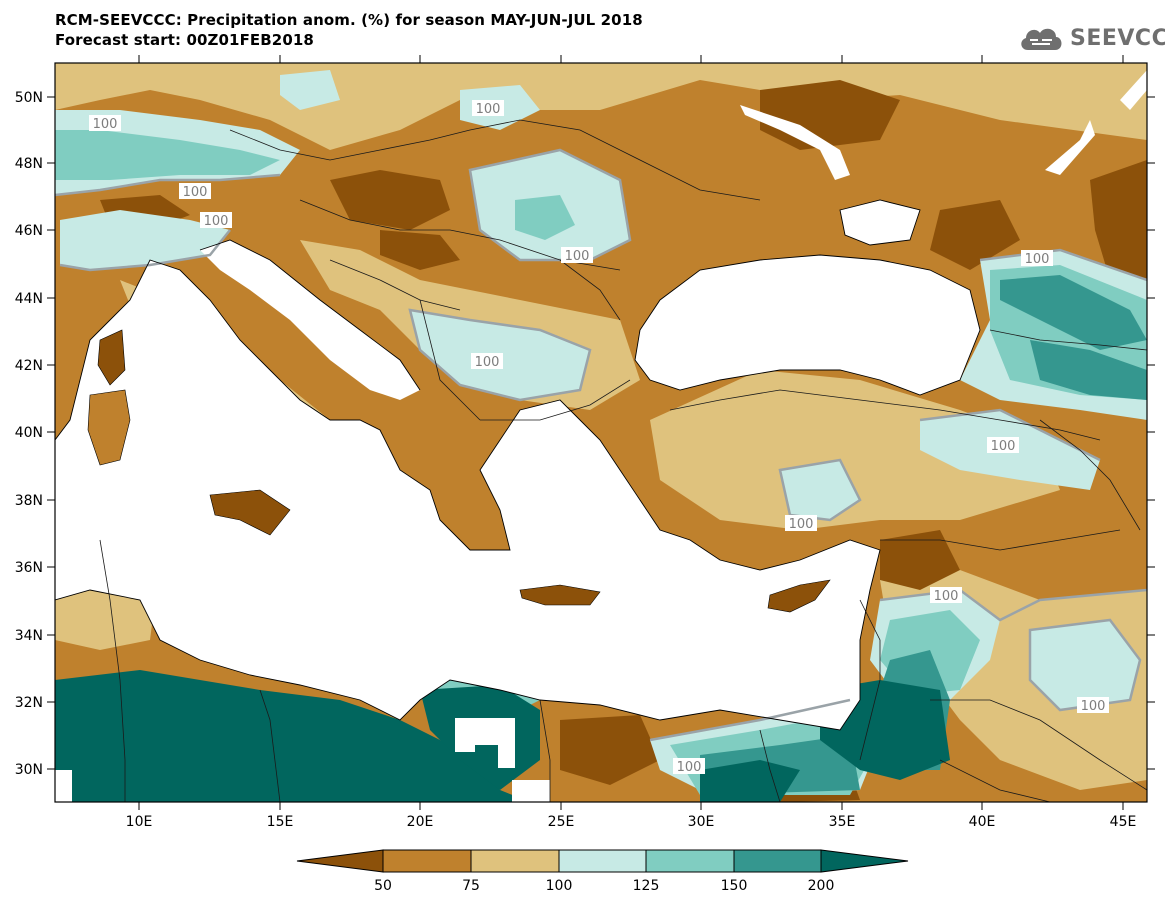  What do you see at coordinates (585, 501) in the screenshot?
I see `lat-tick: 38N` at bounding box center [585, 501].